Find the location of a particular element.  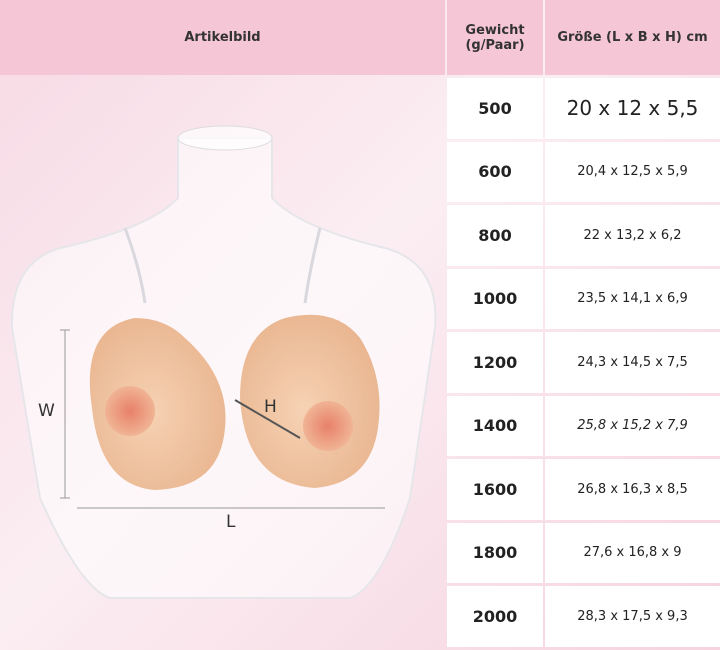

weight-cell-text: 1800 is located at coordinates (495, 553).